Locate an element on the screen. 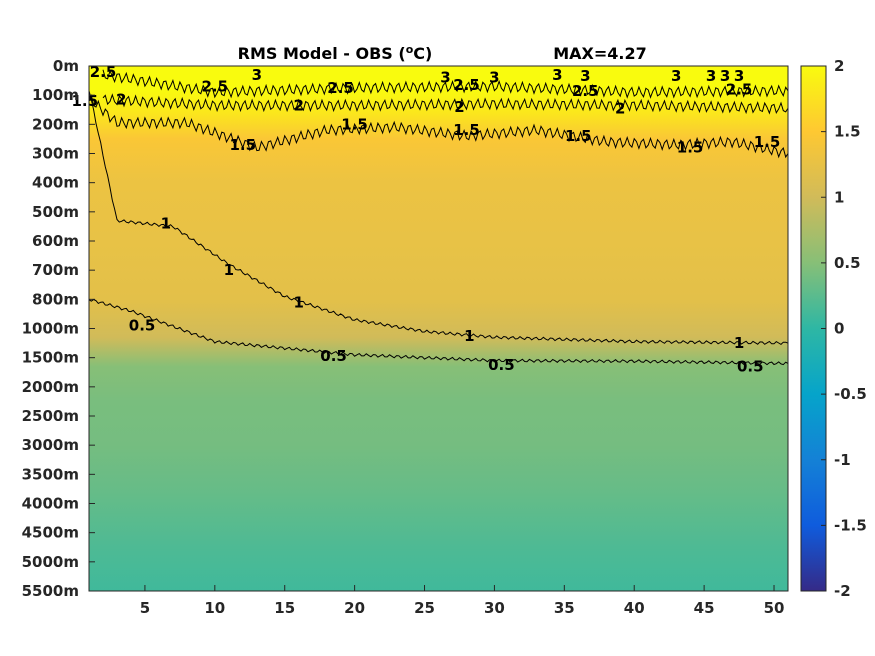 The height and width of the screenshot is (656, 875). chart-max-label: MAX=4.27 is located at coordinates (600, 53).